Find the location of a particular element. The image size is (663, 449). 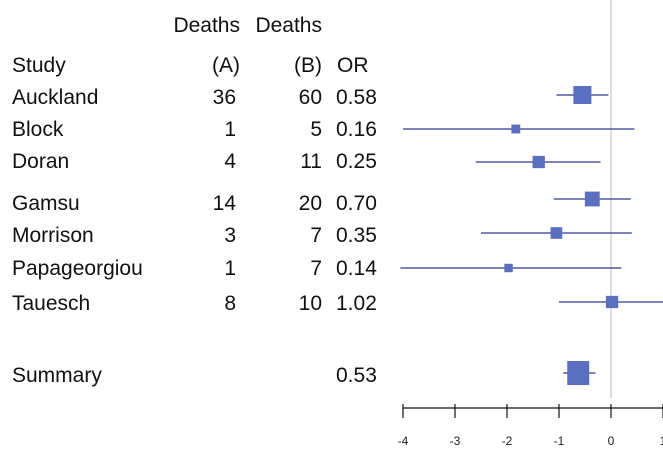

or-value: 0.58 is located at coordinates (356, 97).